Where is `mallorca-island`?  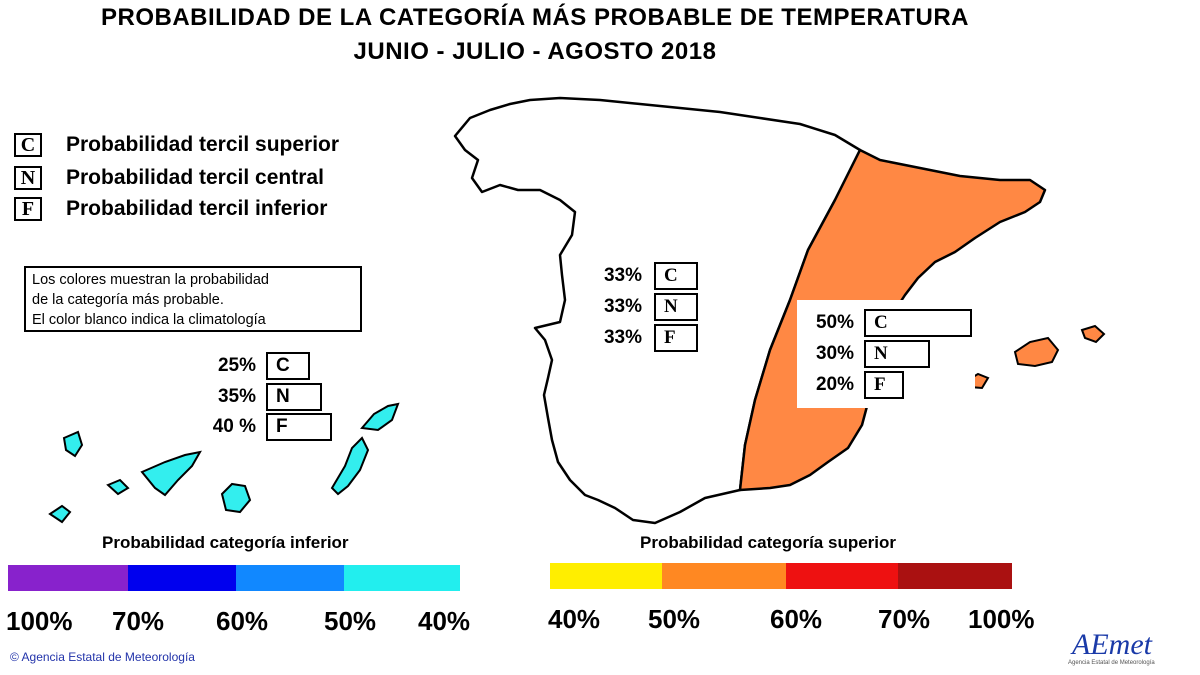
mallorca-island is located at coordinates (1036, 352).